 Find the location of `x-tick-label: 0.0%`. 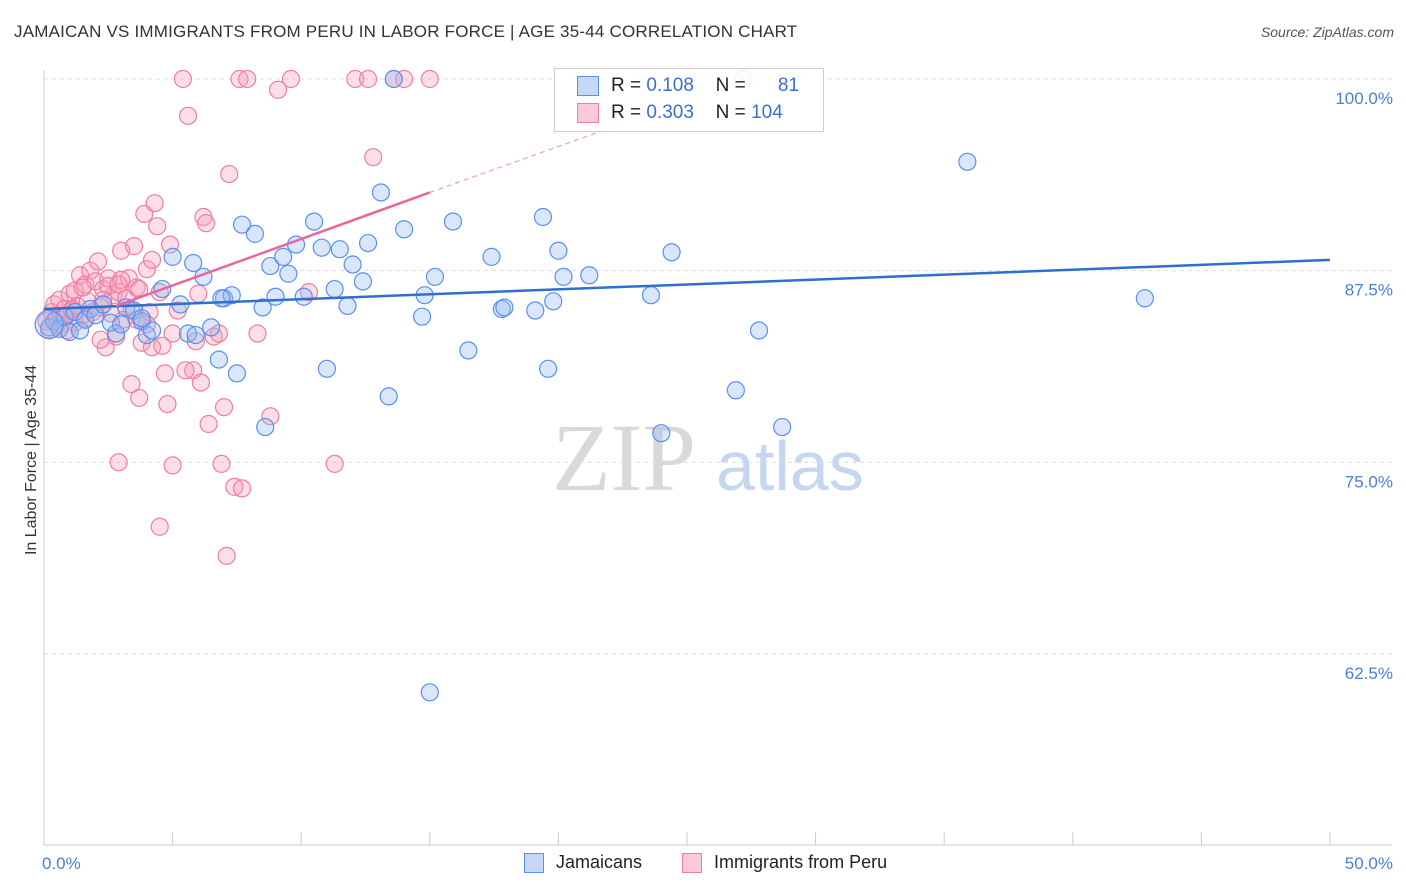

x-tick-label: 0.0% is located at coordinates (61, 863).